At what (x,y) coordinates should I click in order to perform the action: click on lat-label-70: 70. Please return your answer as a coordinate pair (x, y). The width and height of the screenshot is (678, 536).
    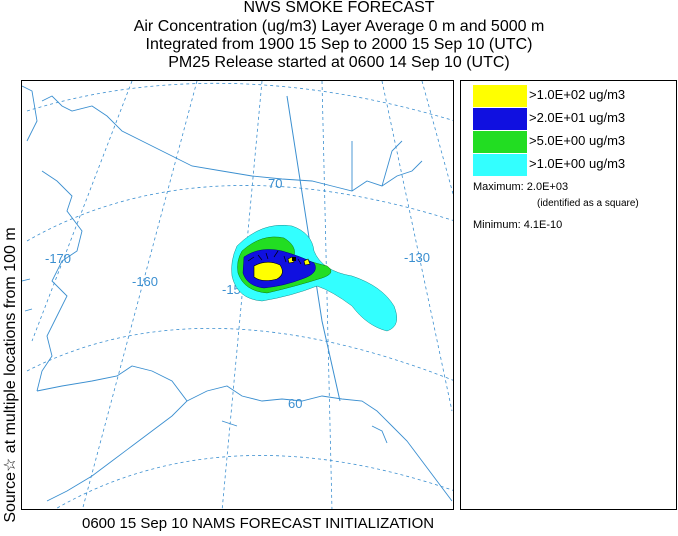
    Looking at the image, I should click on (275, 183).